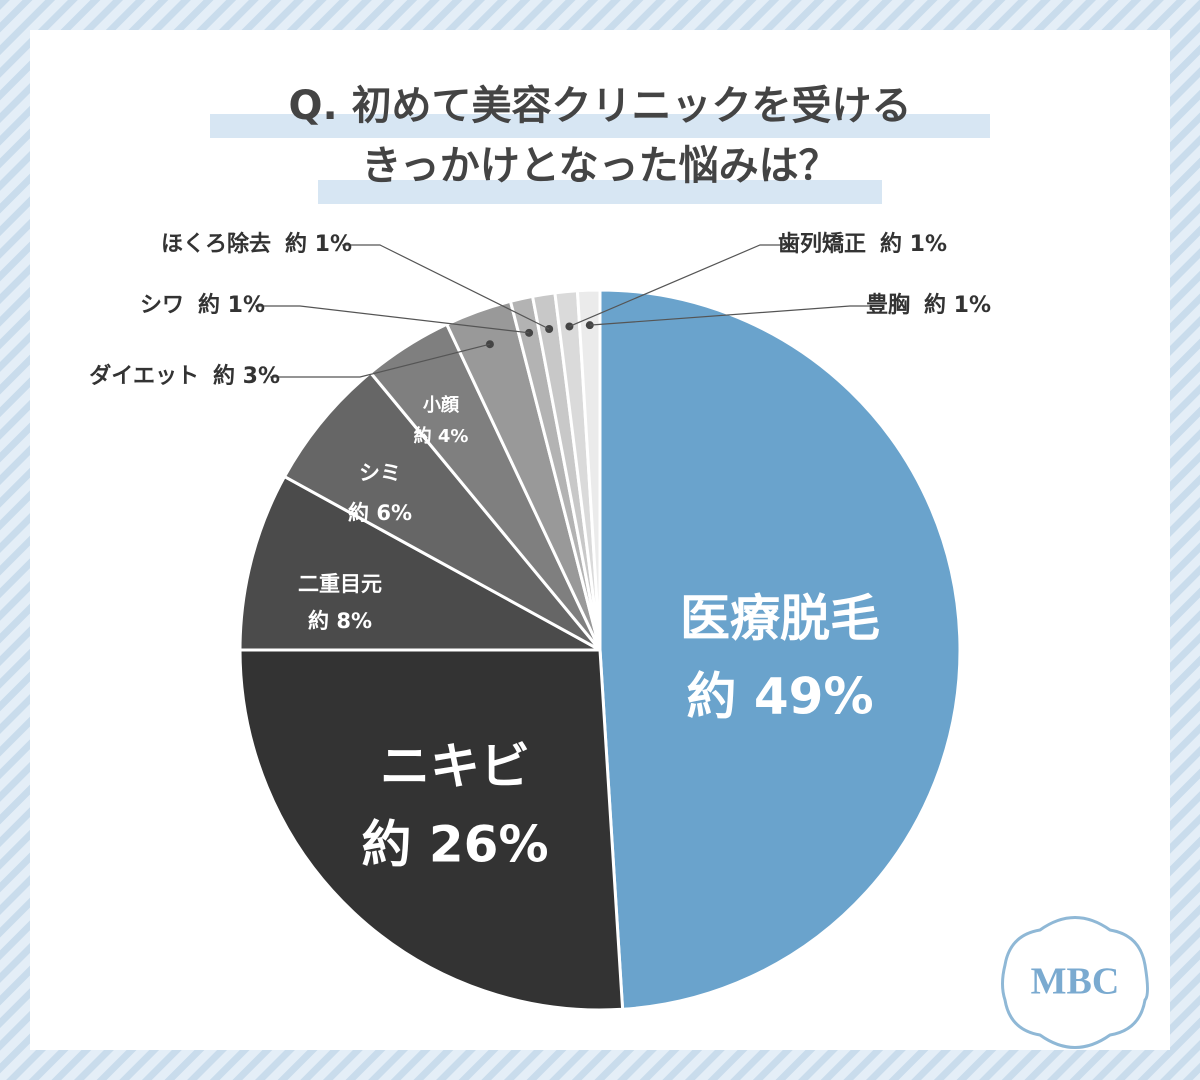  What do you see at coordinates (441, 405) in the screenshot?
I see `slice-label: 小顔` at bounding box center [441, 405].